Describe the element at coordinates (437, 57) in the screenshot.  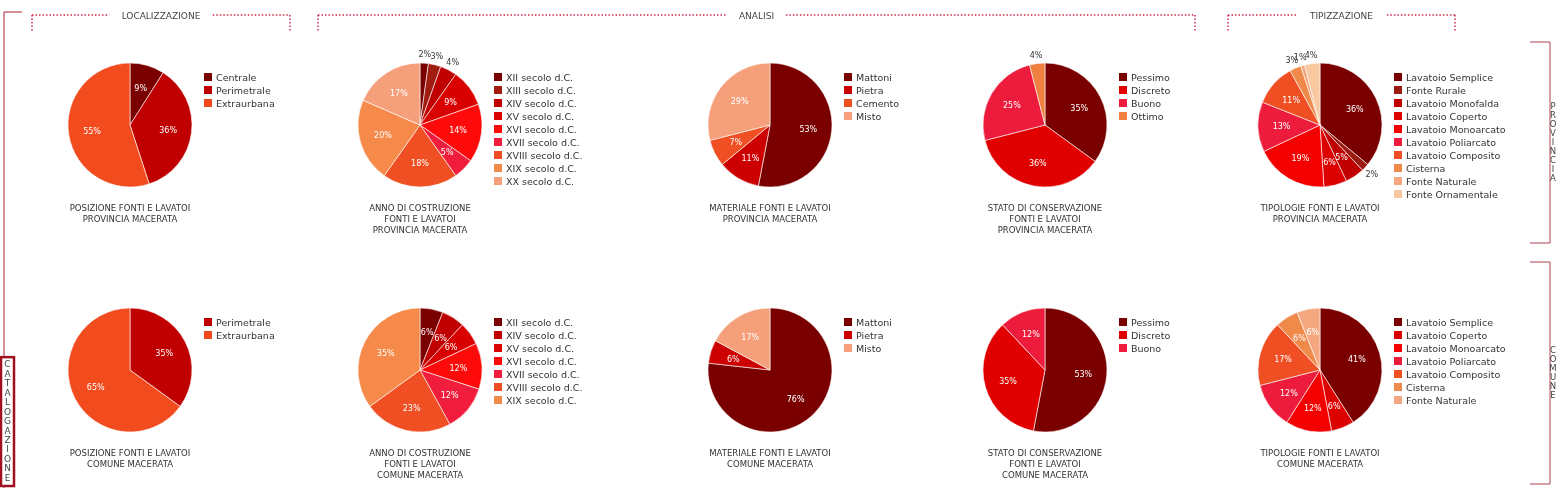
I see `data-label: 3%` at that location.